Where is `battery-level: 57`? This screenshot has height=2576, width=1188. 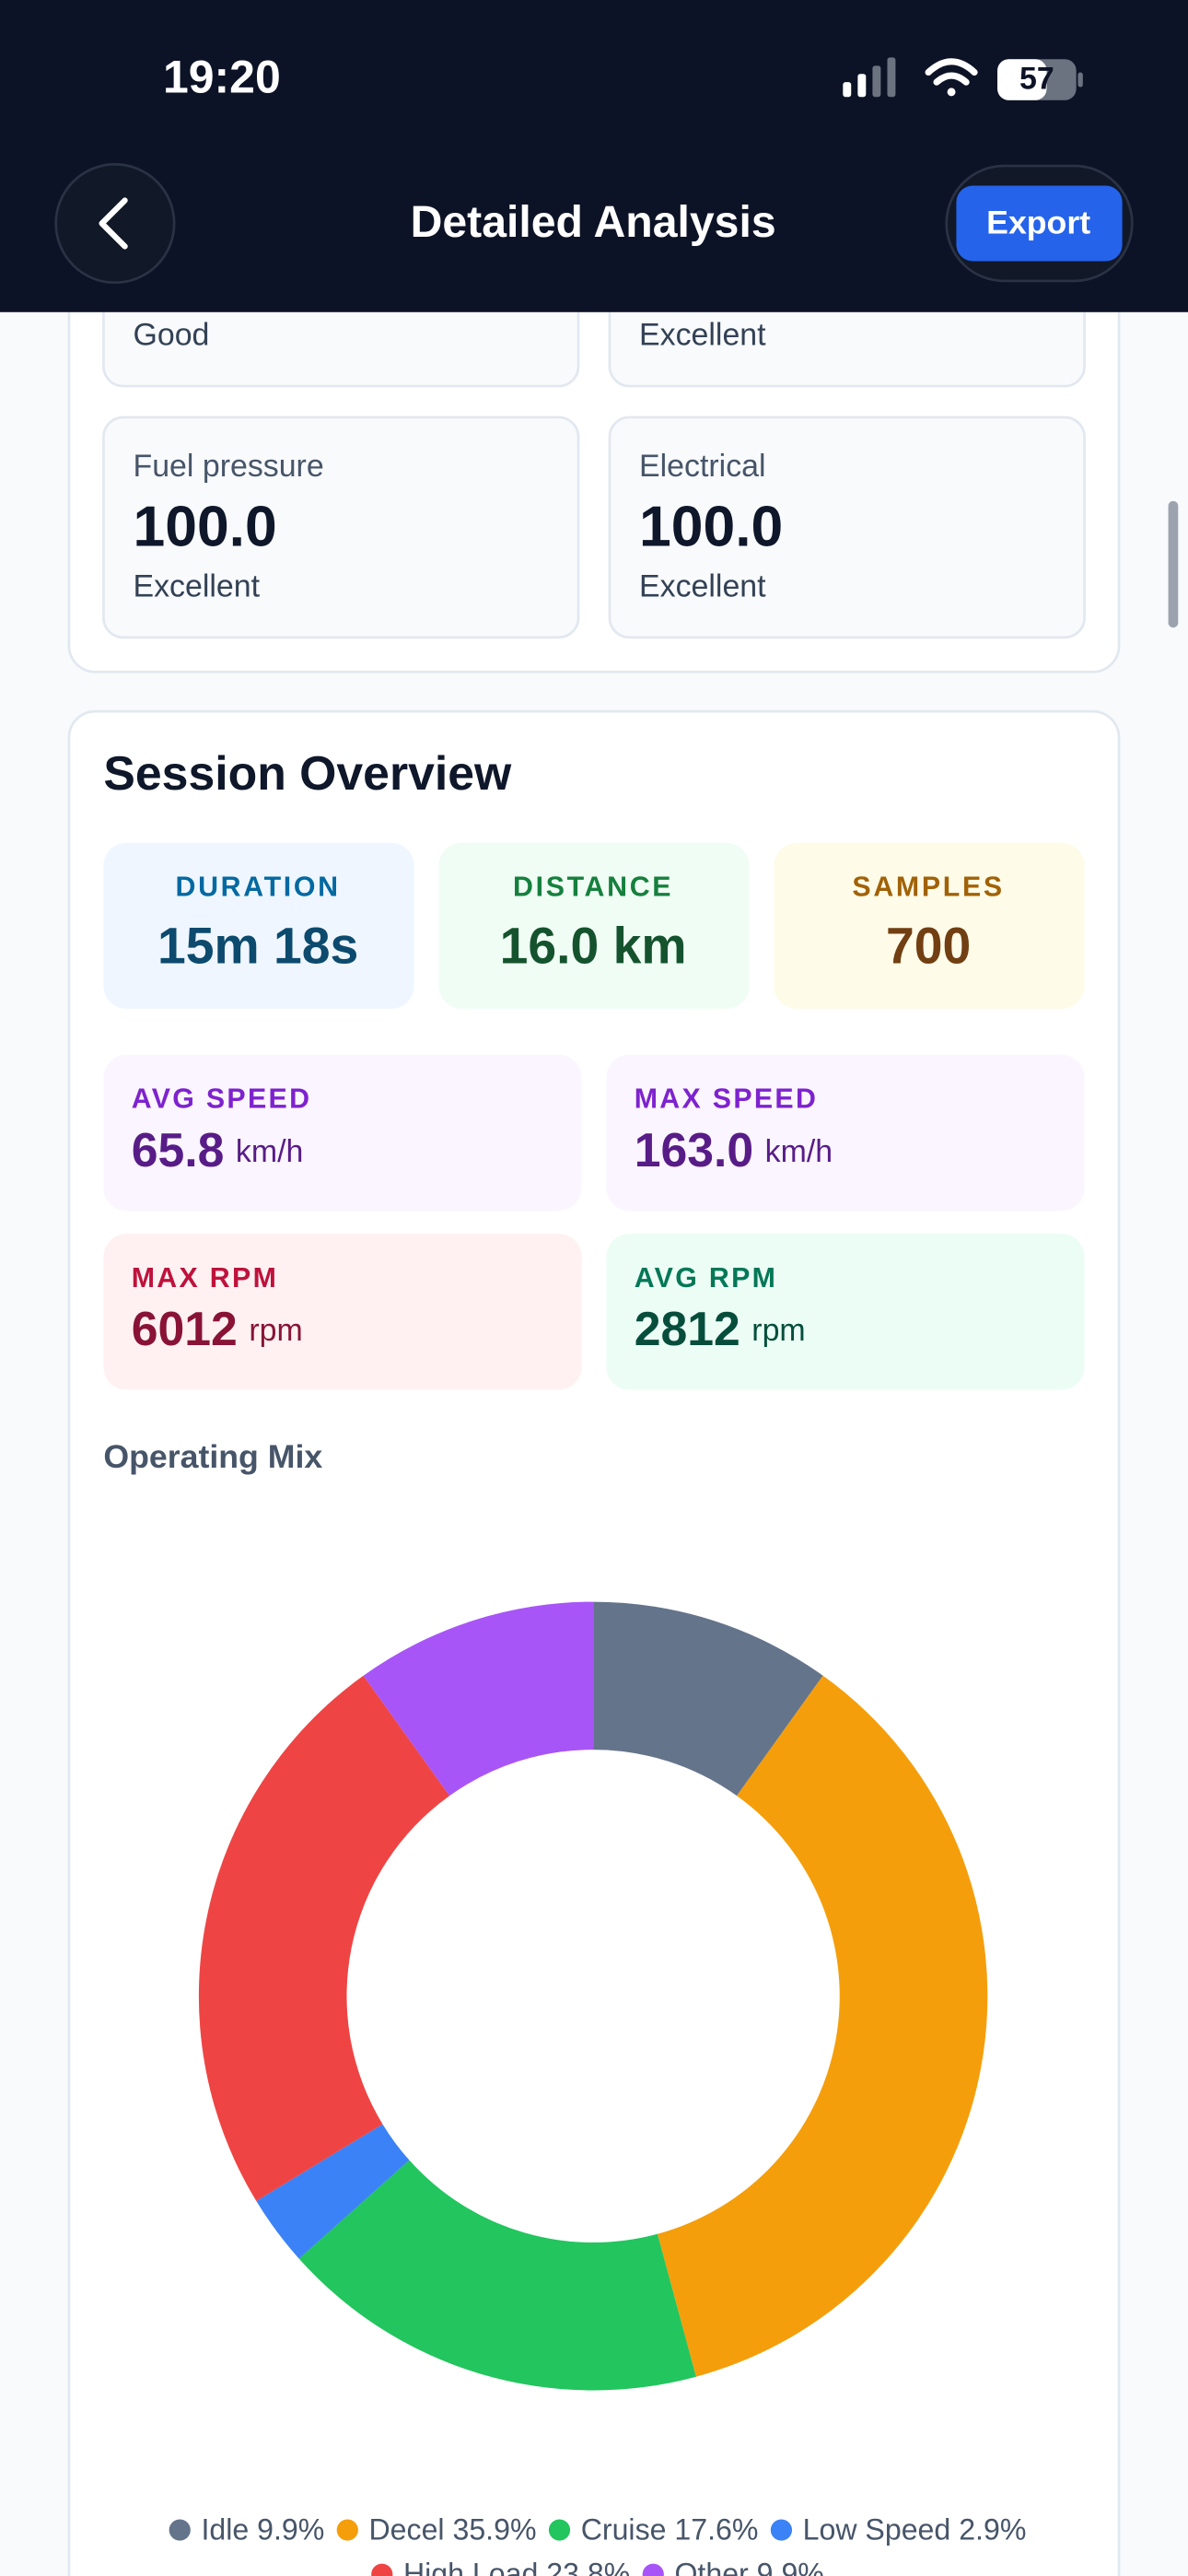 battery-level: 57 is located at coordinates (1036, 78).